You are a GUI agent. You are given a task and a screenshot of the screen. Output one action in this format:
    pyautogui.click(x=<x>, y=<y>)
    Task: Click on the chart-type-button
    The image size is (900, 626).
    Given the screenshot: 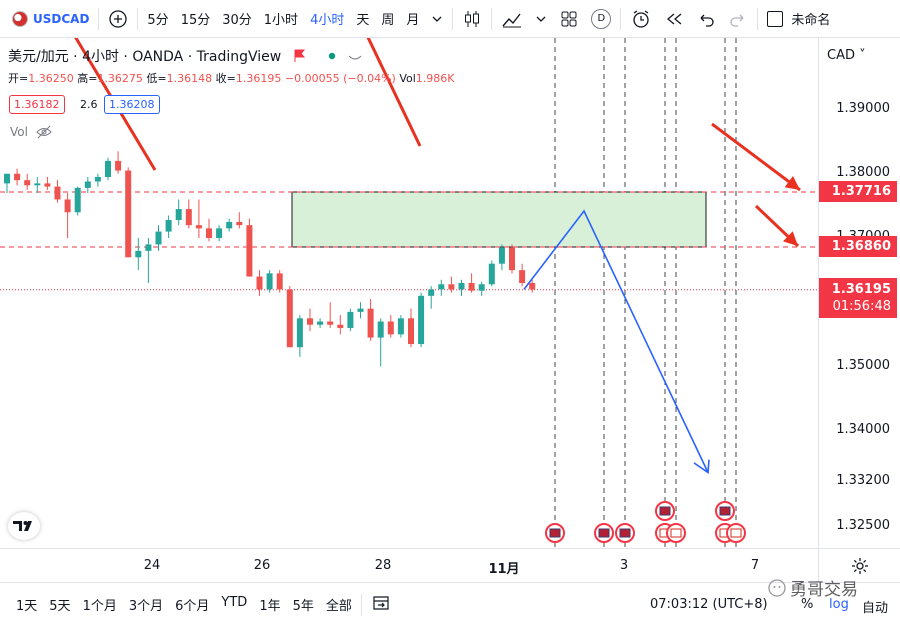 What is the action you would take?
    pyautogui.click(x=472, y=19)
    